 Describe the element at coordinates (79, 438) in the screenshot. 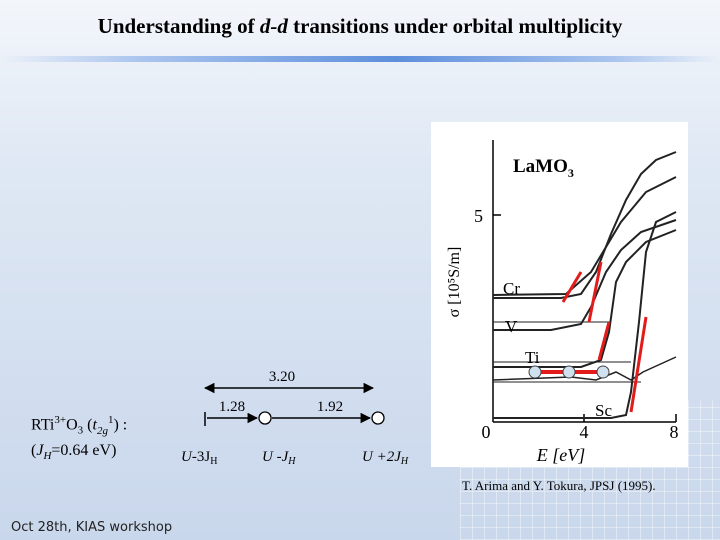

I see `compound-description: RTi3+O3 (t2g1) : (JH=0.64 eV)` at that location.